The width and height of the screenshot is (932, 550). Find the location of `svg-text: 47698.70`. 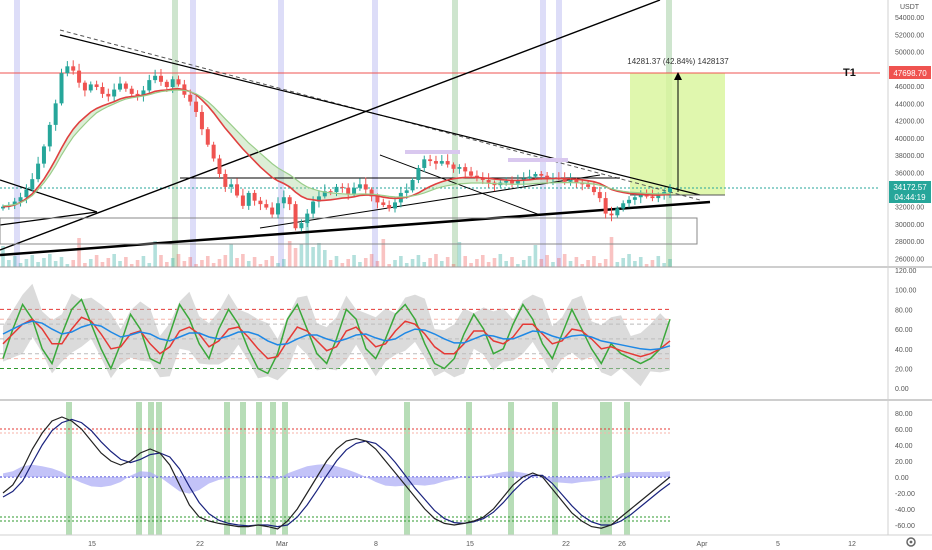

svg-text: 47698.70 is located at coordinates (910, 73).